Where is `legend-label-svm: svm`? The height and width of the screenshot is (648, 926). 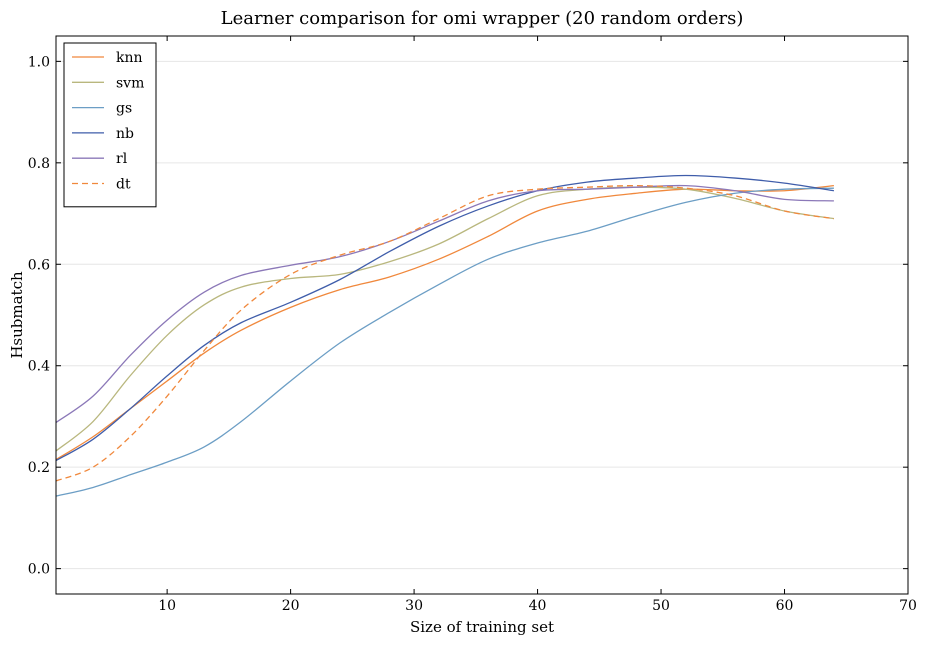
legend-label-svm: svm is located at coordinates (130, 83).